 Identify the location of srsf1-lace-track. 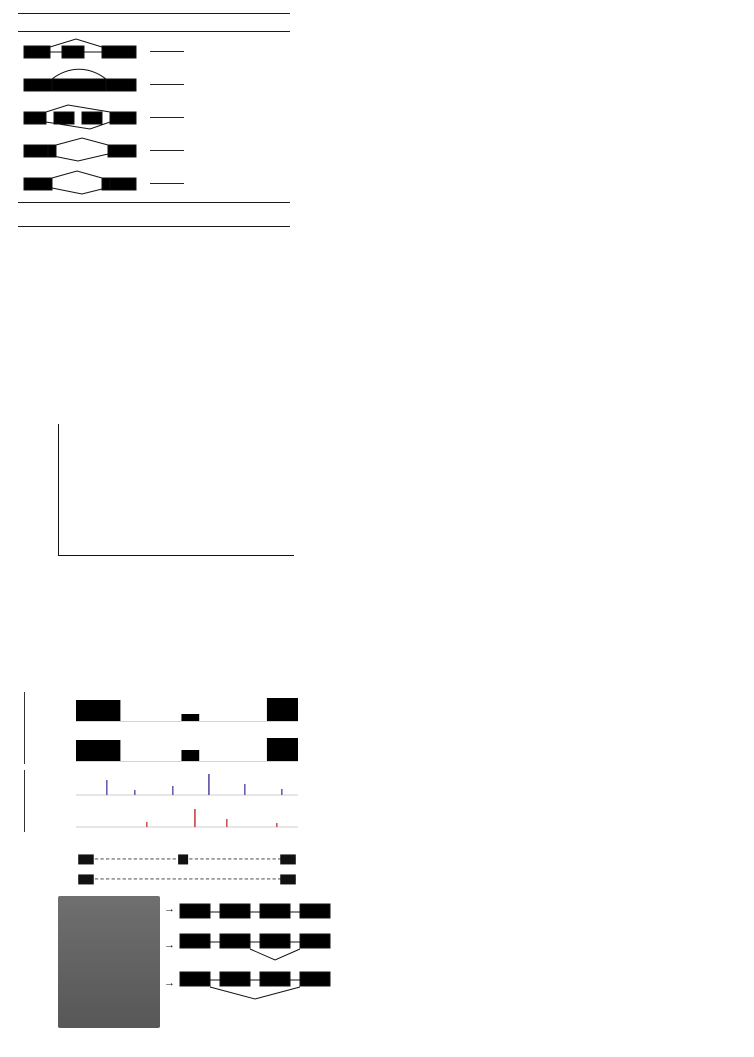
(187, 785).